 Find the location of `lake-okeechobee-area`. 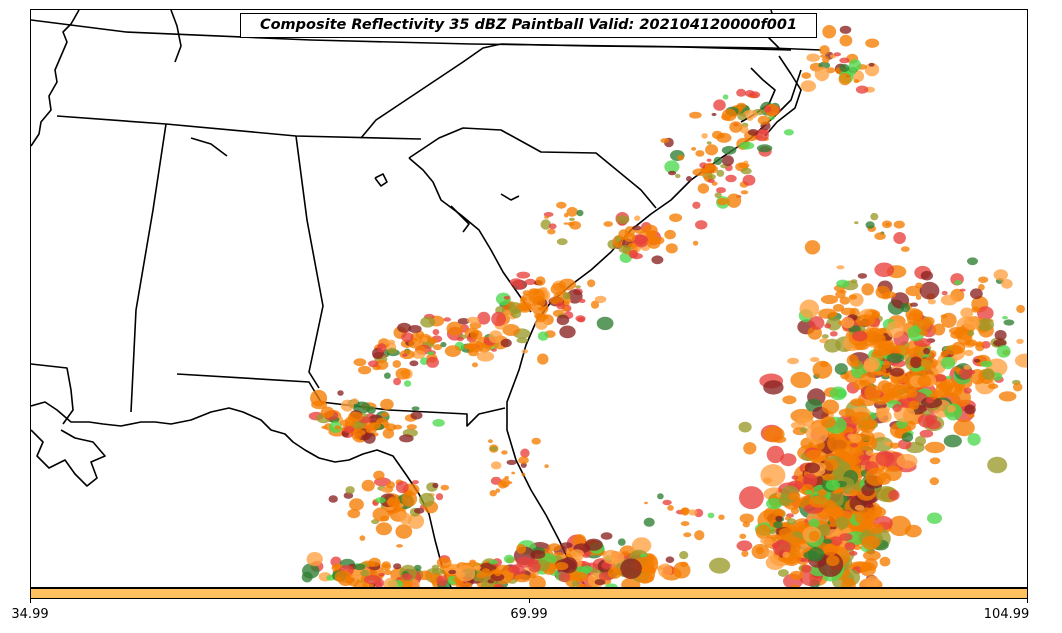

lake-okeechobee-area is located at coordinates (381, 180).